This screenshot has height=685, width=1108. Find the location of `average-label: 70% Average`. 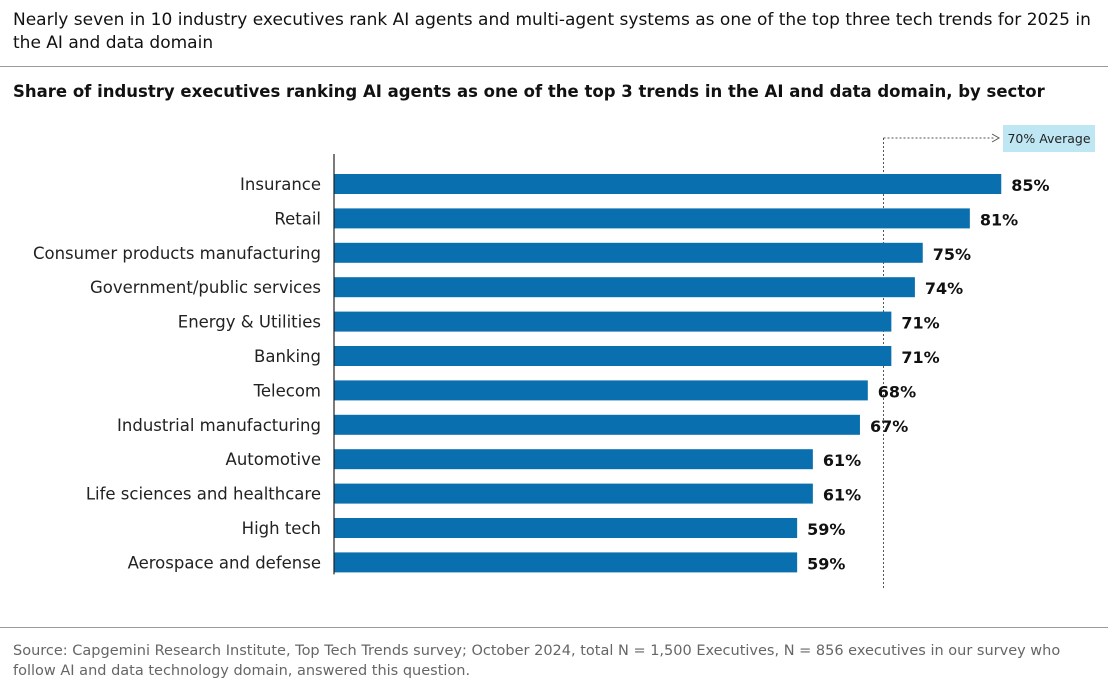

average-label: 70% Average is located at coordinates (1048, 138).